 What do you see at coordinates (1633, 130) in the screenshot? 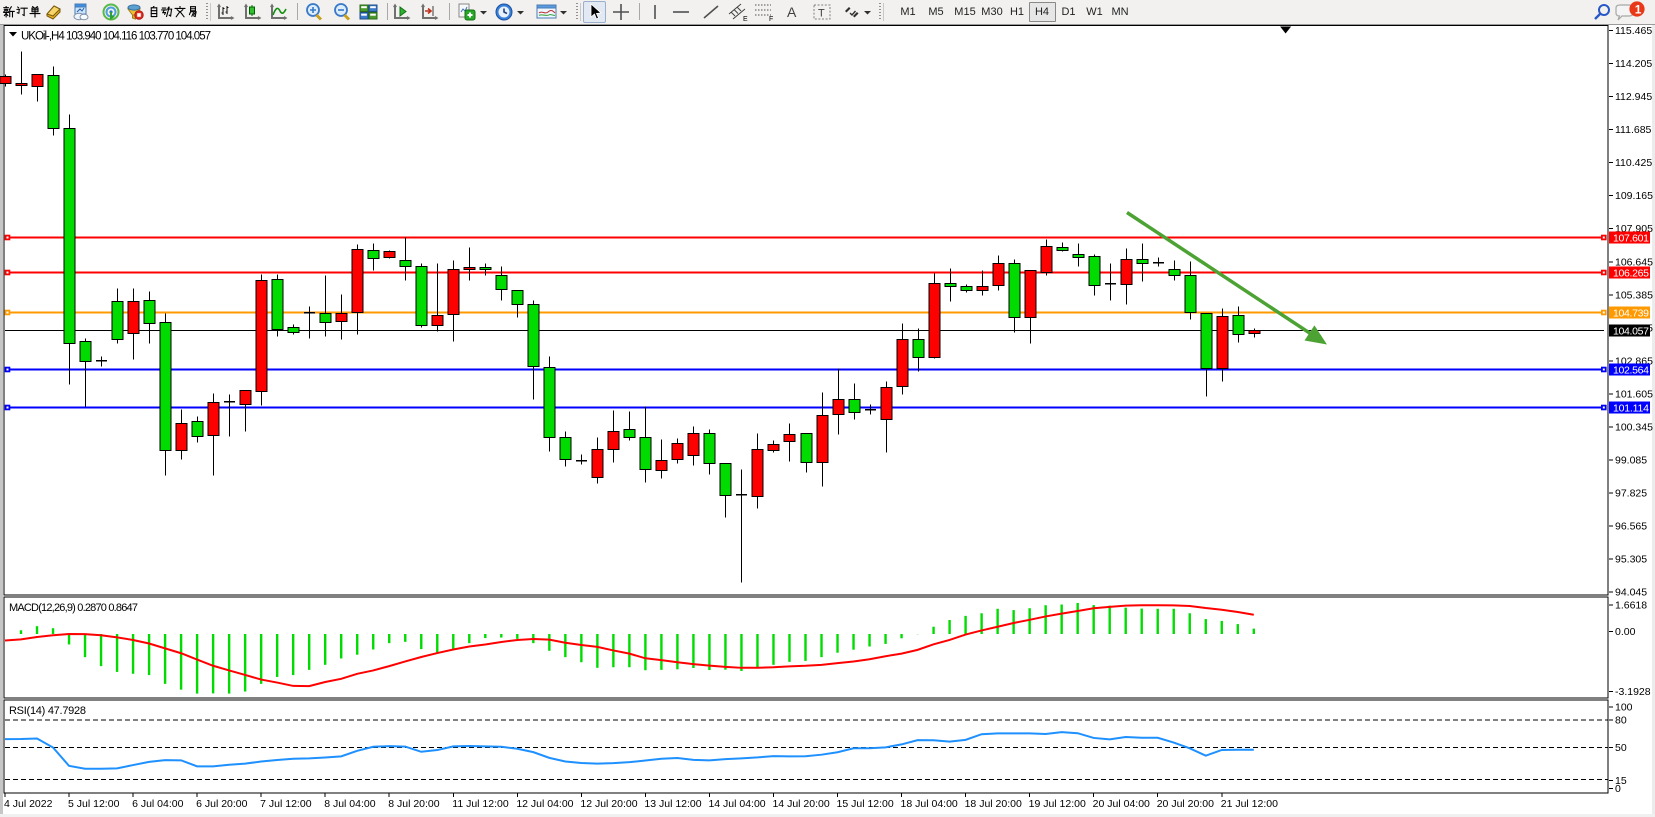
I see `price-axis-label: 111.685` at bounding box center [1633, 130].